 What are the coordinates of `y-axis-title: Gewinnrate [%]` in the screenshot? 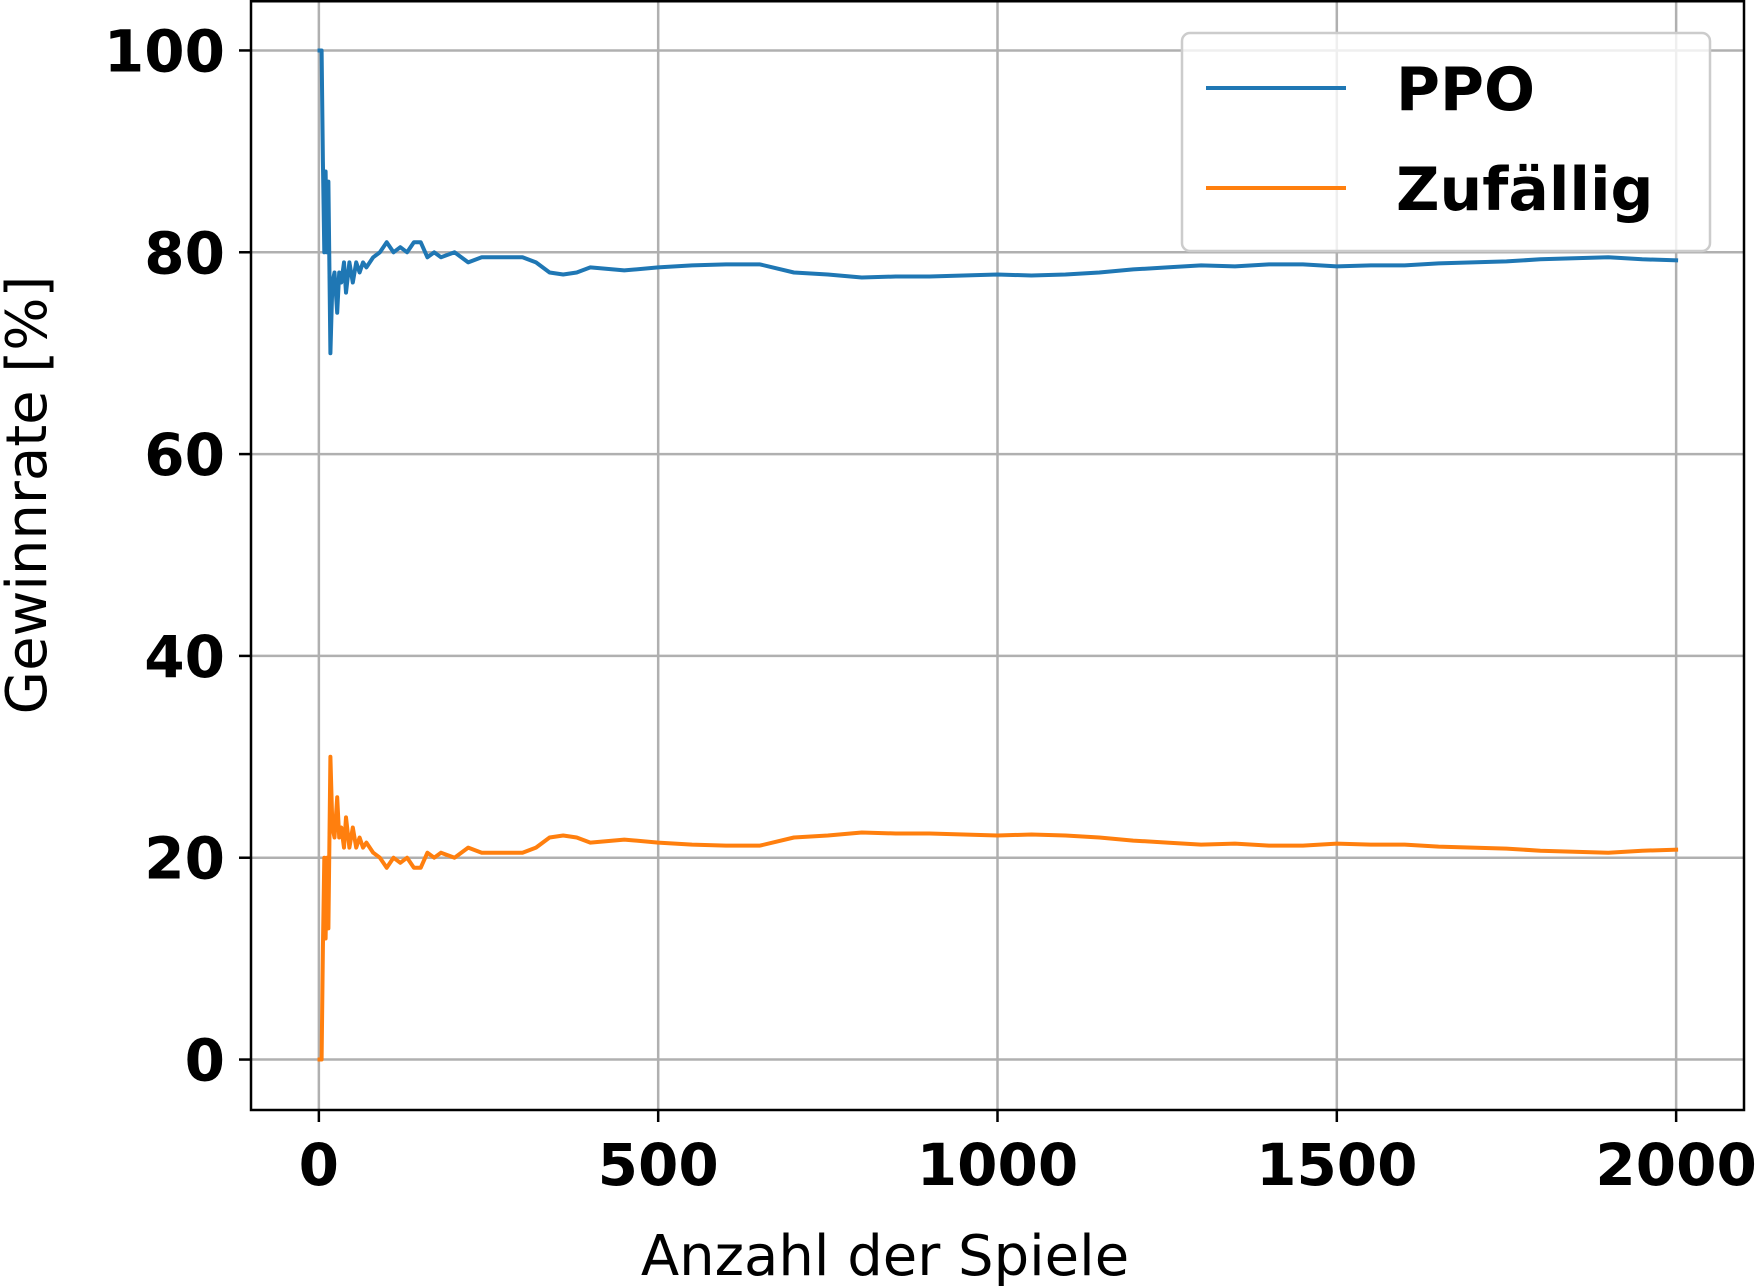 It's located at (30, 495).